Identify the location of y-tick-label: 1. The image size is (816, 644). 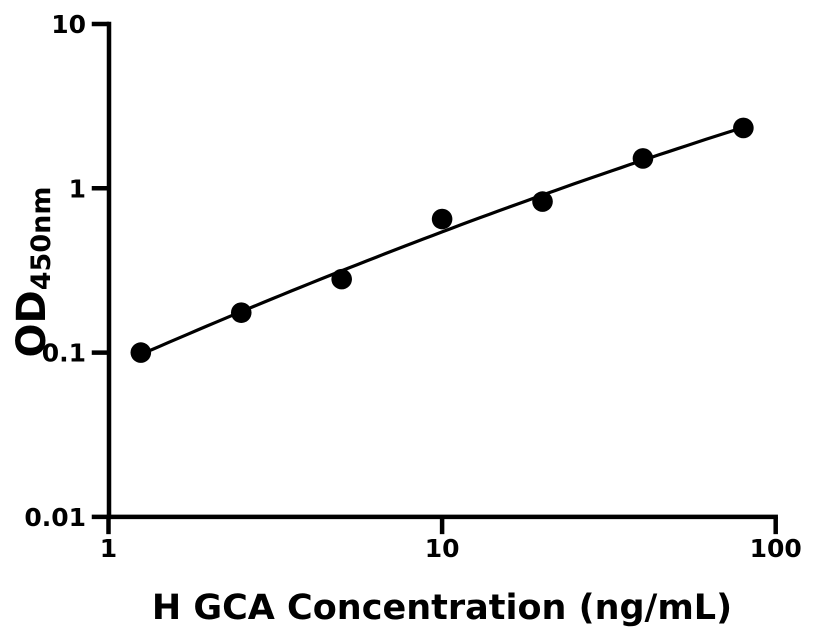
(77, 188).